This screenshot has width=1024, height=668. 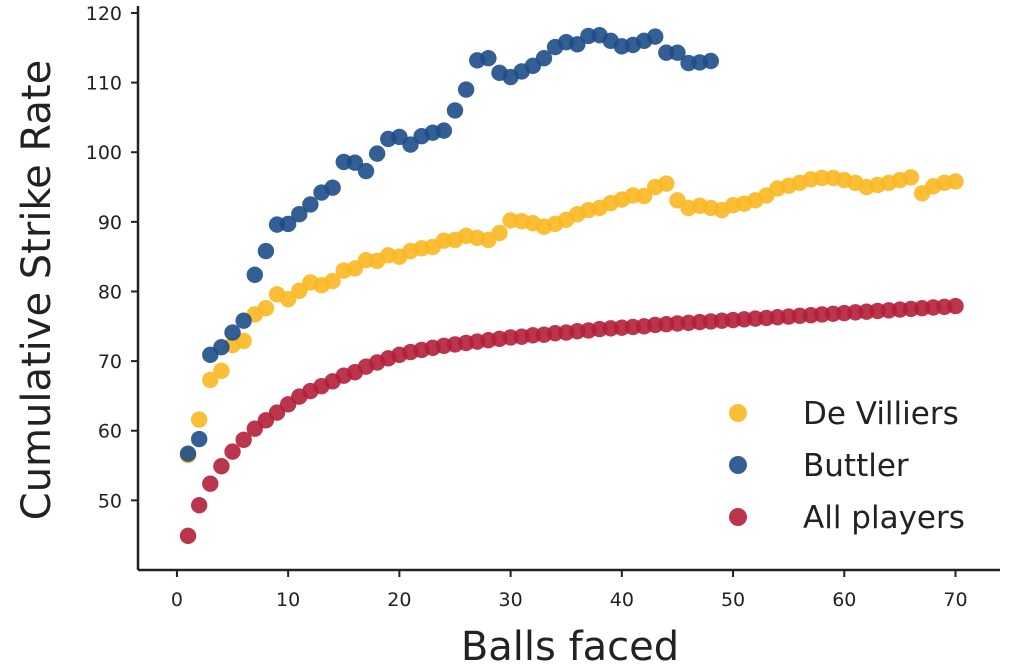 What do you see at coordinates (104, 153) in the screenshot?
I see `y-tick-label: 100` at bounding box center [104, 153].